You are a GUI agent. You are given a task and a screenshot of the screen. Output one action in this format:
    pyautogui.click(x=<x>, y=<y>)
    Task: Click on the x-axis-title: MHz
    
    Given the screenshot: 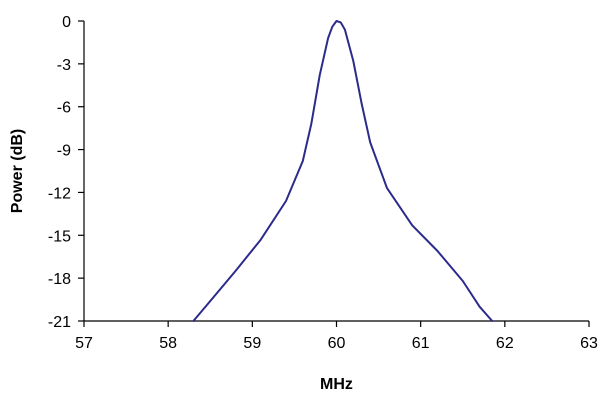 What is the action you would take?
    pyautogui.click(x=336, y=384)
    